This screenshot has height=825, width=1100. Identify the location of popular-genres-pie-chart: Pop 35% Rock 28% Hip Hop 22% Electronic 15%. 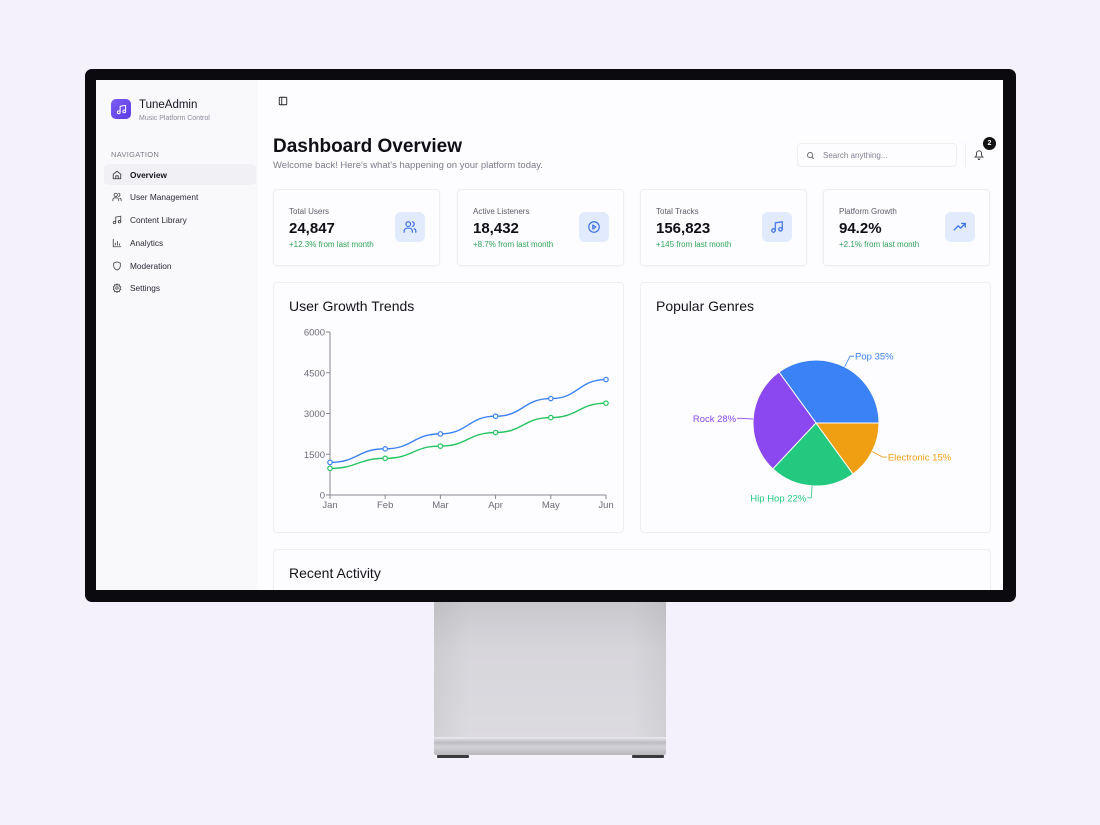
(822, 428).